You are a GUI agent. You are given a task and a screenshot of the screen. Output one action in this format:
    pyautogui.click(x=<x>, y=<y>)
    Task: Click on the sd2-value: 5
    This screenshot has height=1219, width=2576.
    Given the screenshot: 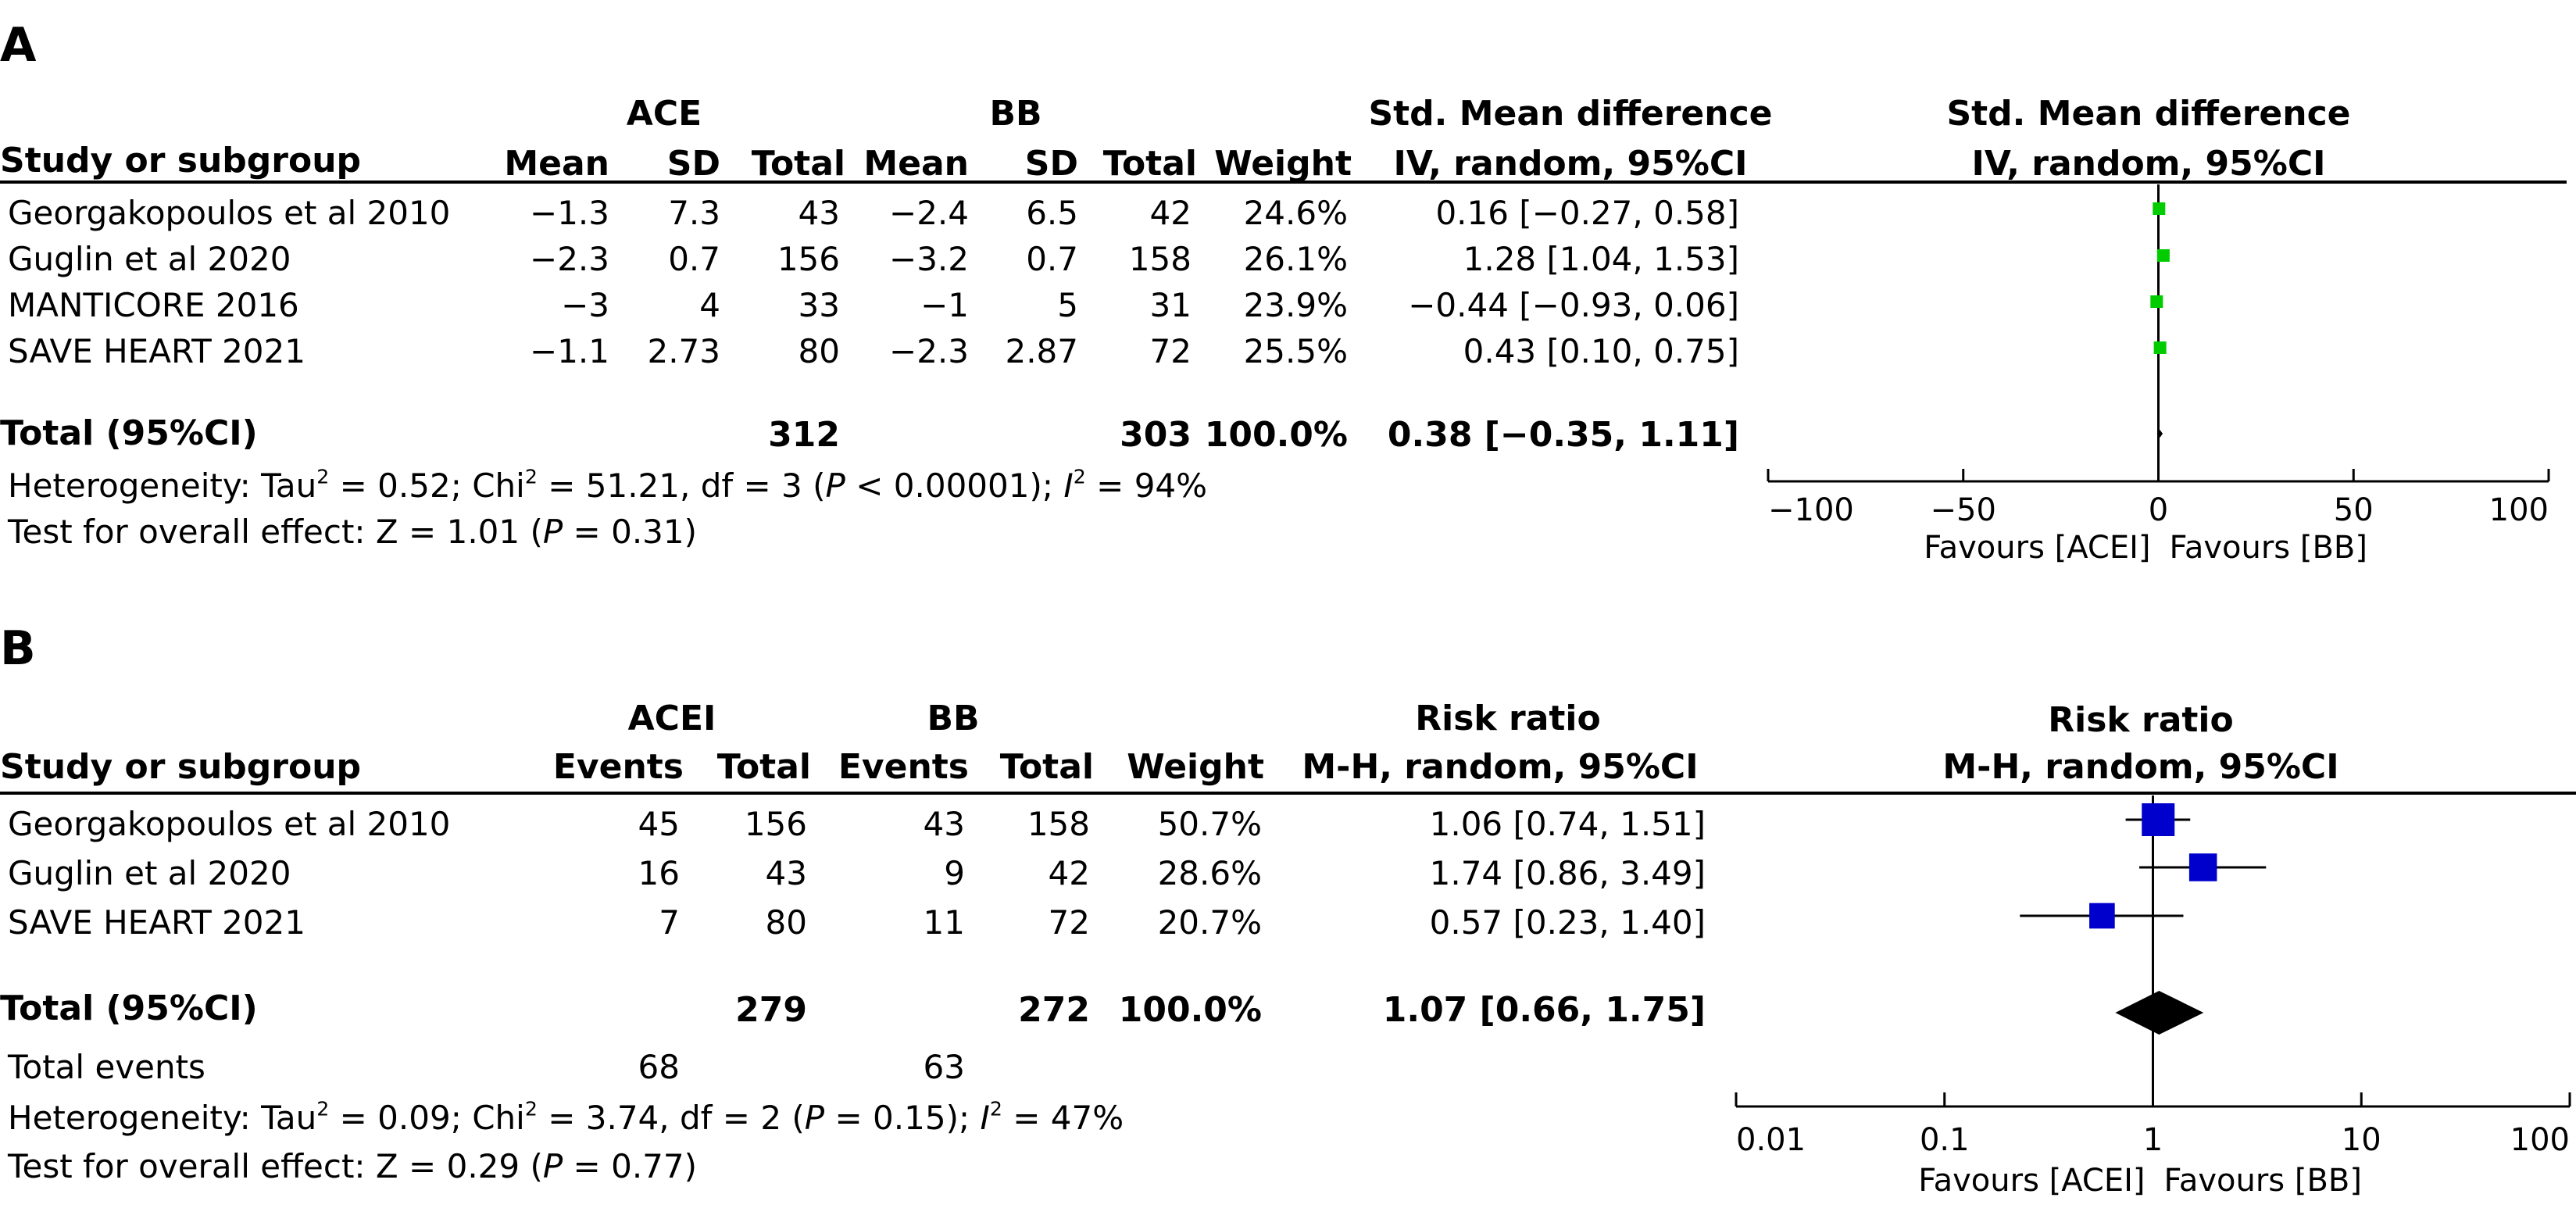 What is the action you would take?
    pyautogui.click(x=1068, y=305)
    